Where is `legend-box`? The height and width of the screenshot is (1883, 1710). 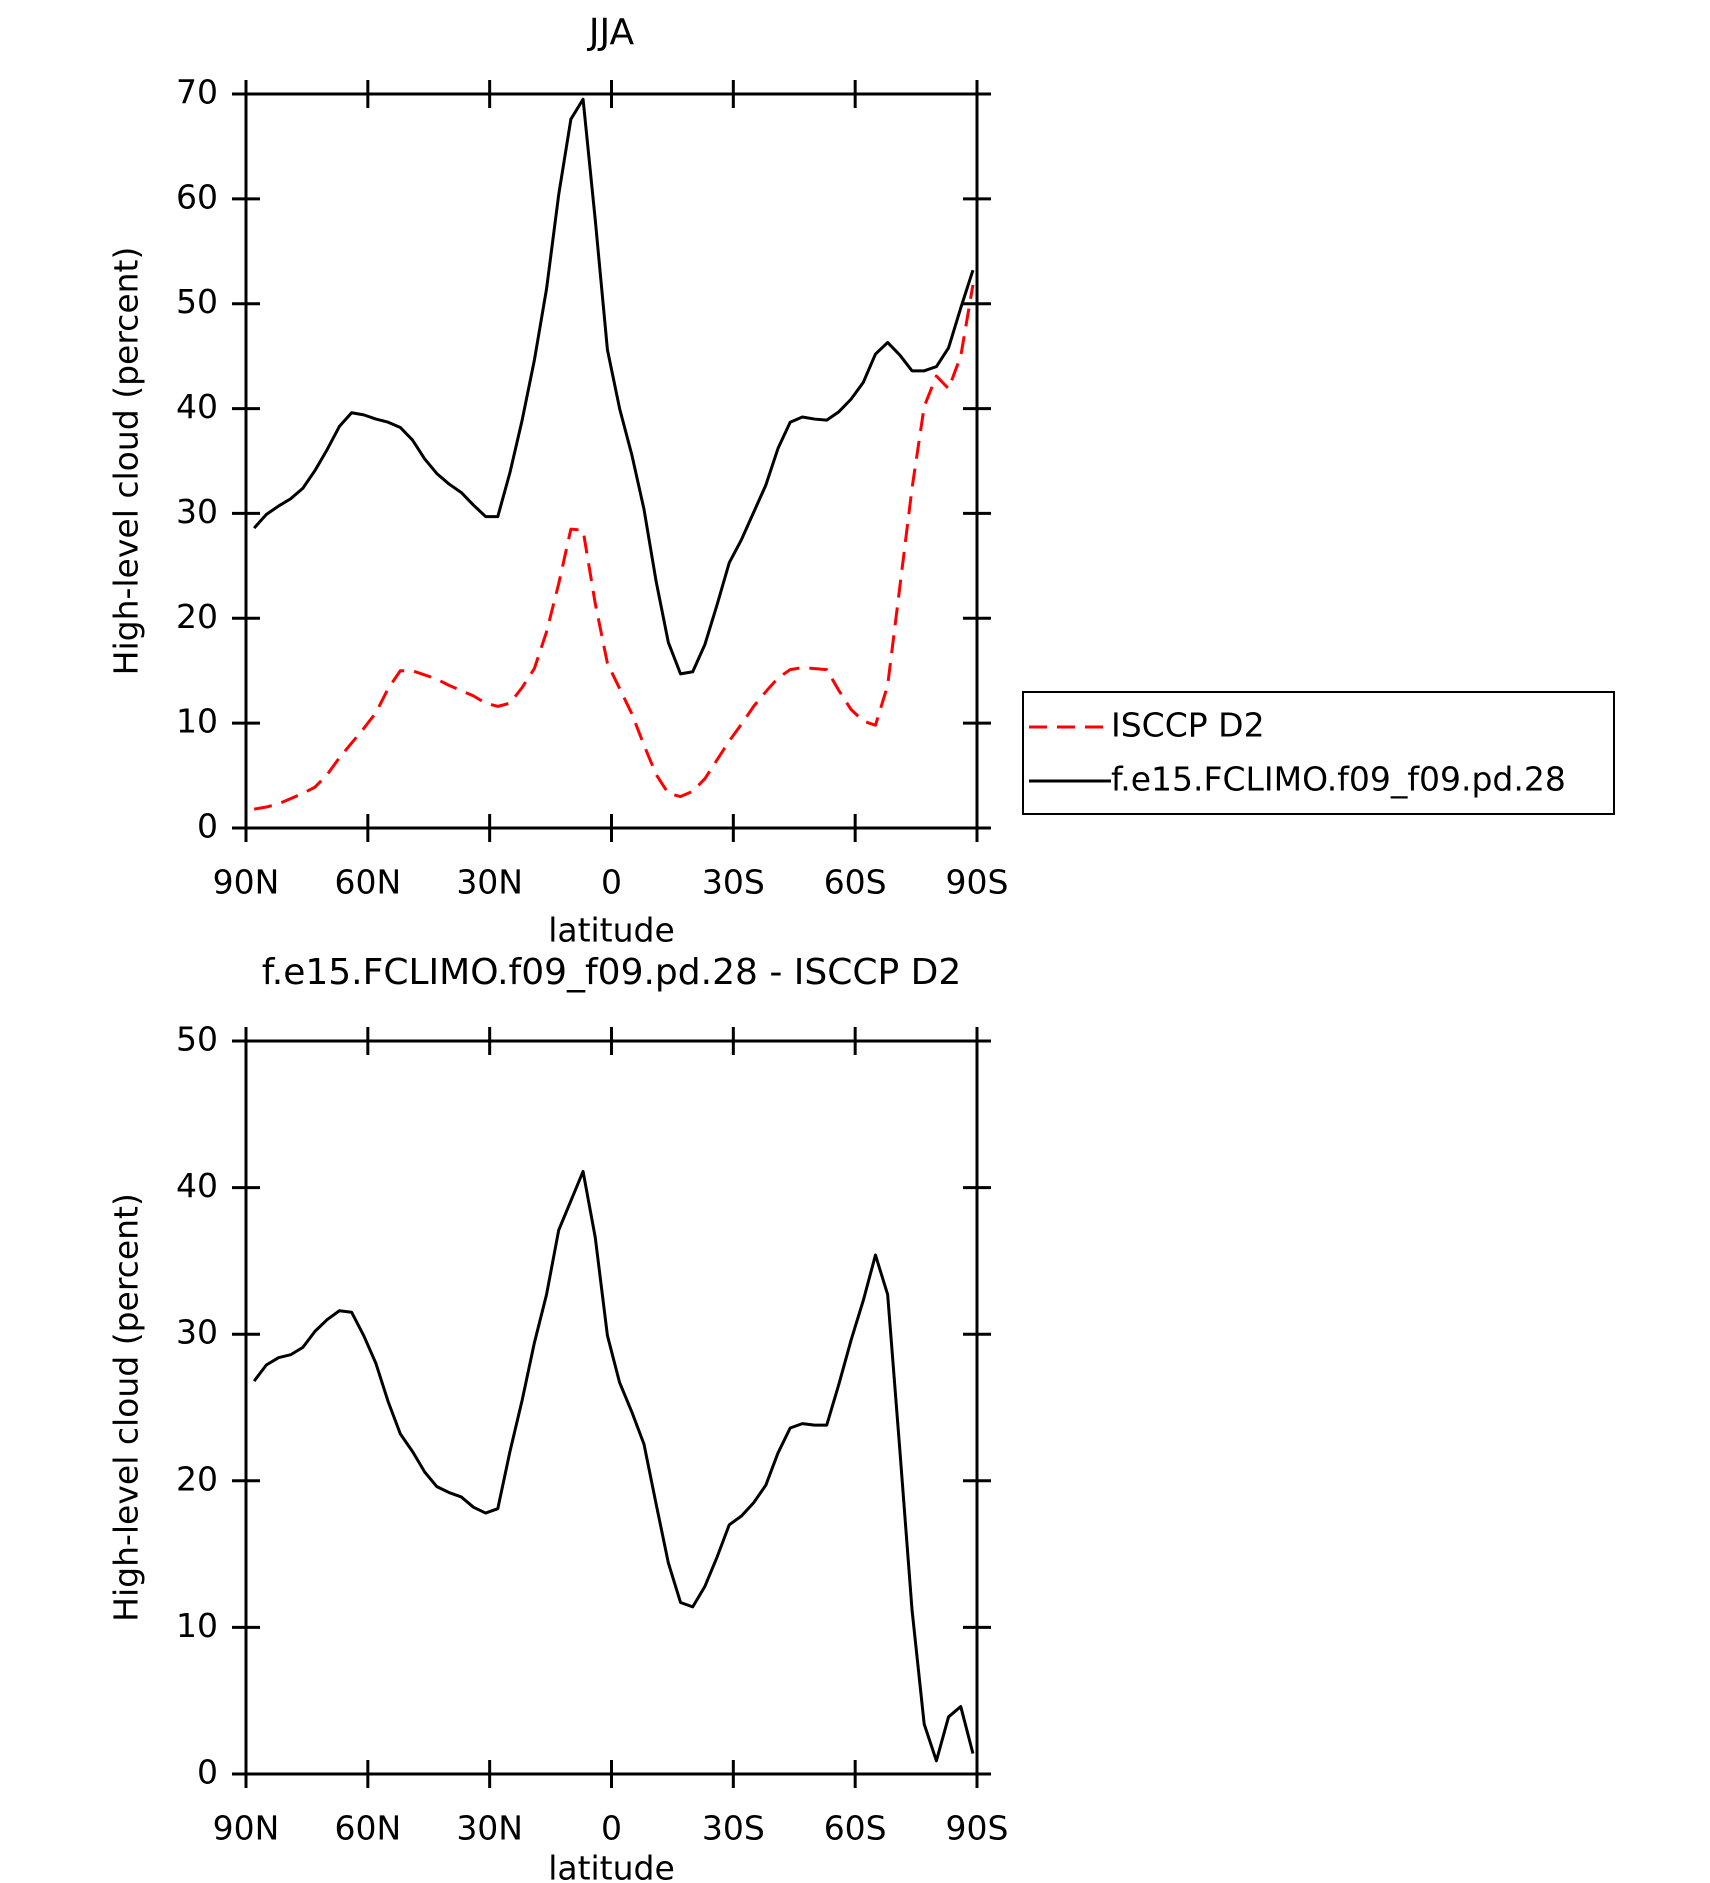 legend-box is located at coordinates (1318, 753).